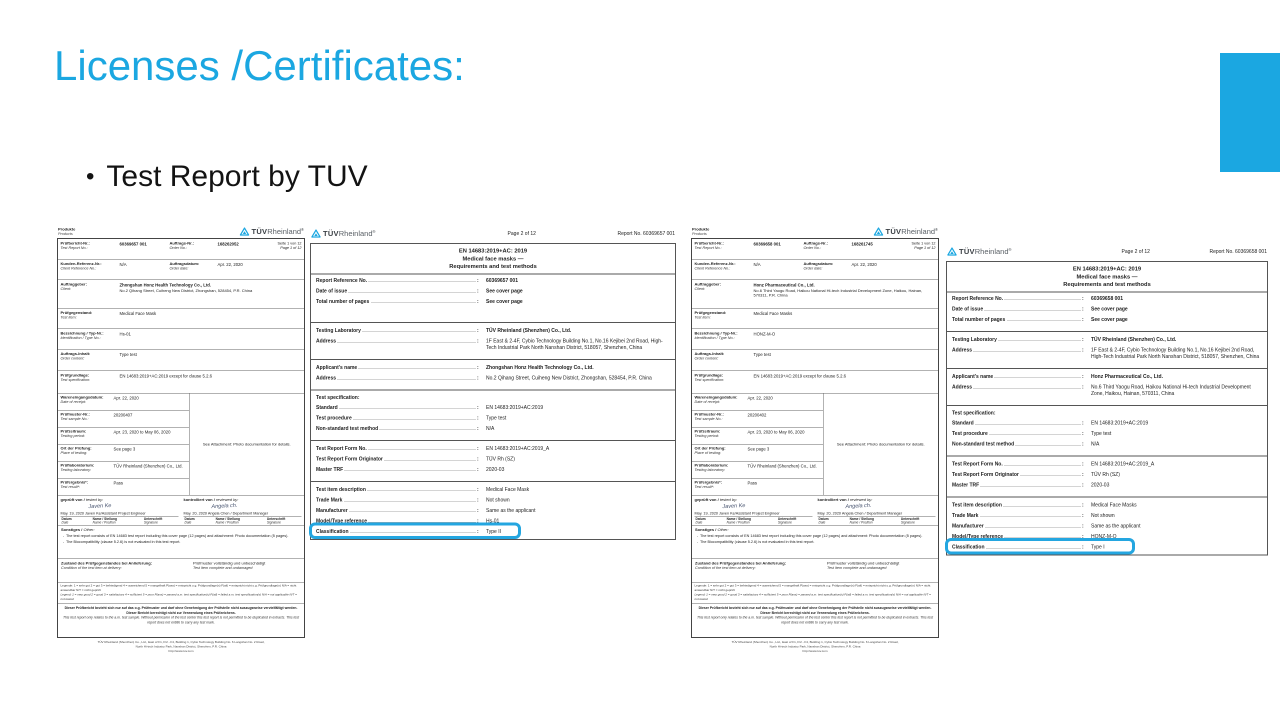 This screenshot has width=1280, height=720. Describe the element at coordinates (237, 176) in the screenshot. I see `bullet-text: Test Report by TUV` at that location.